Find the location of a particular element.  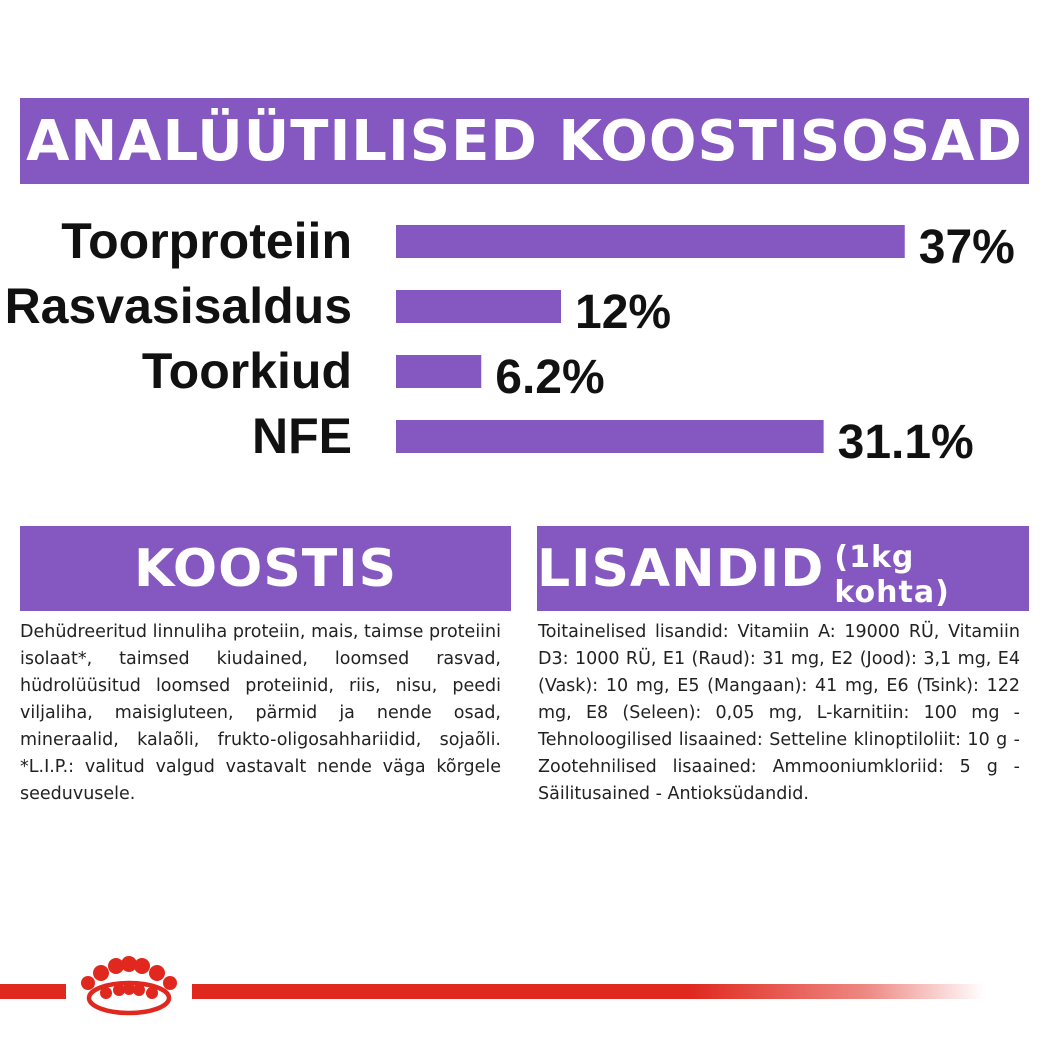

lisandid-banner: LISANDID (1kg kohta) is located at coordinates (783, 568).